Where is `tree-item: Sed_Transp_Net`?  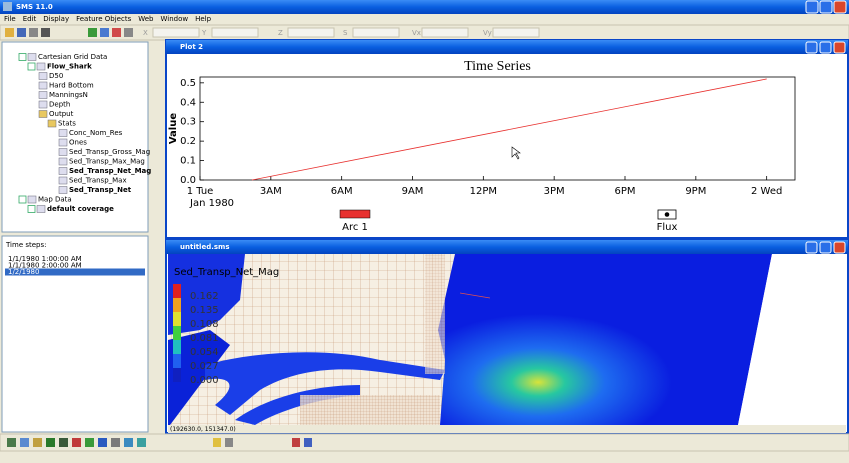
tree-item: Sed_Transp_Net is located at coordinates (100, 190).